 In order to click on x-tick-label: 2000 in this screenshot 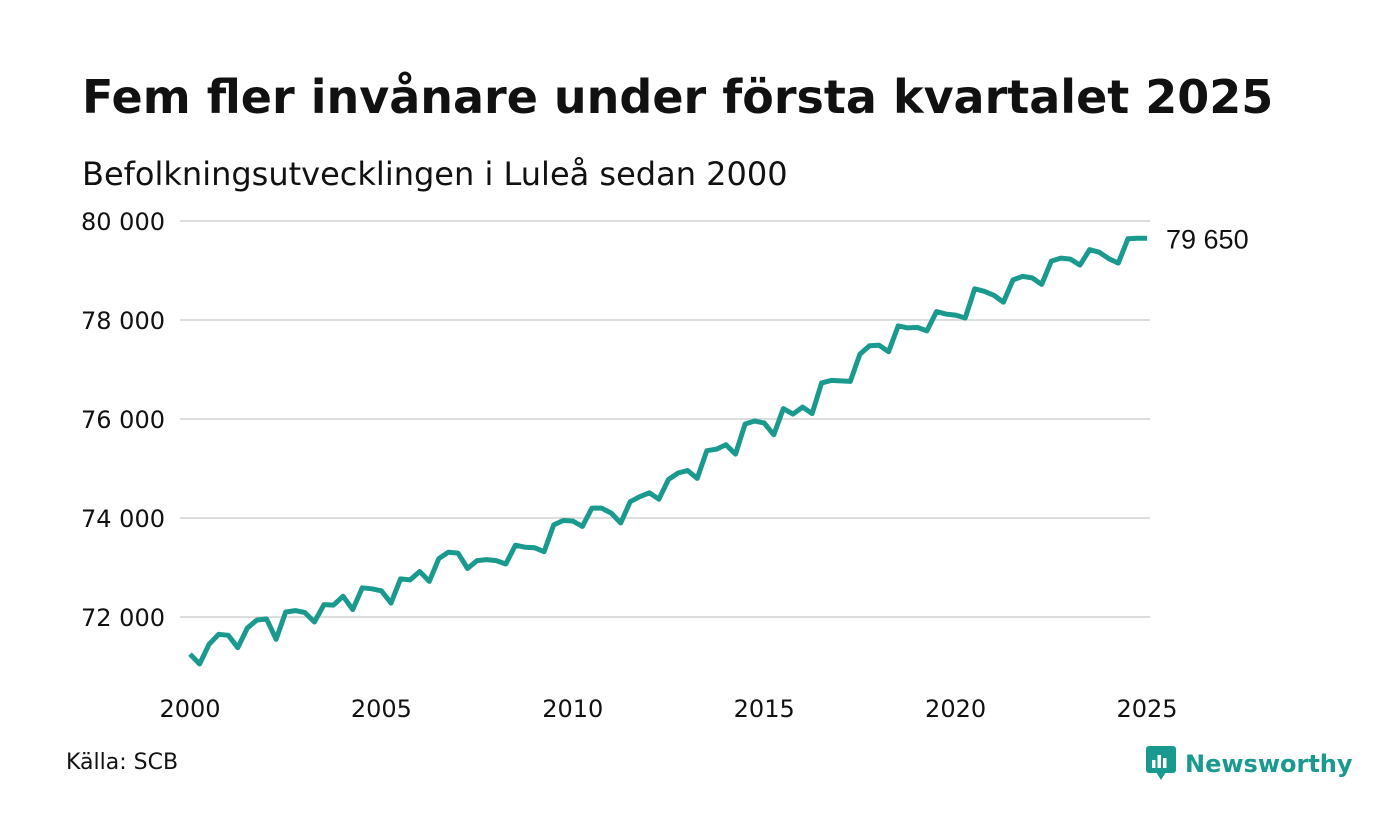, I will do `click(189, 709)`.